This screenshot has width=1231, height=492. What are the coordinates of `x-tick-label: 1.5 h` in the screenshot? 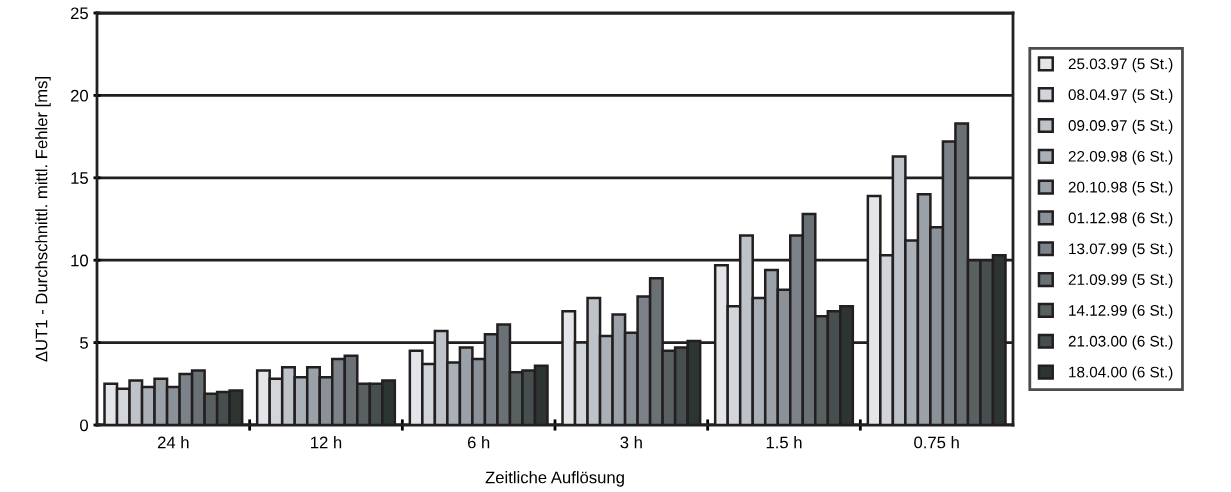 It's located at (784, 442).